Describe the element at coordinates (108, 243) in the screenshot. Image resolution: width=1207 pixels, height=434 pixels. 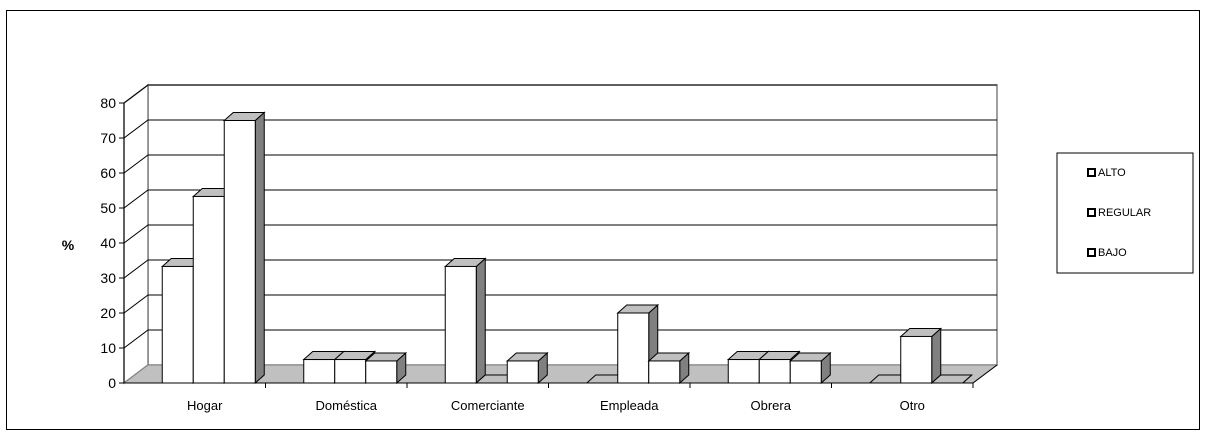
I see `y-tick-label: 40` at that location.